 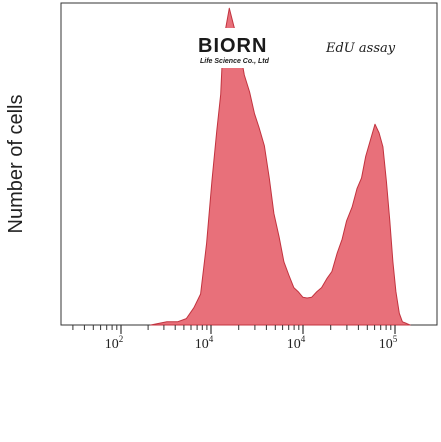 I want to click on x-tick-label: 10², so click(x=114, y=343).